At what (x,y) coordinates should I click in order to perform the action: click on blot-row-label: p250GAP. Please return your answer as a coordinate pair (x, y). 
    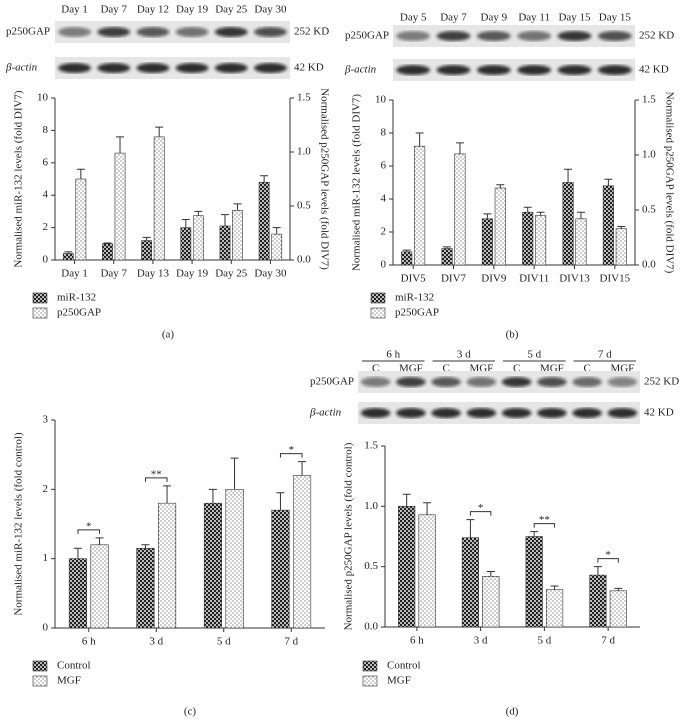
    Looking at the image, I should click on (28, 32).